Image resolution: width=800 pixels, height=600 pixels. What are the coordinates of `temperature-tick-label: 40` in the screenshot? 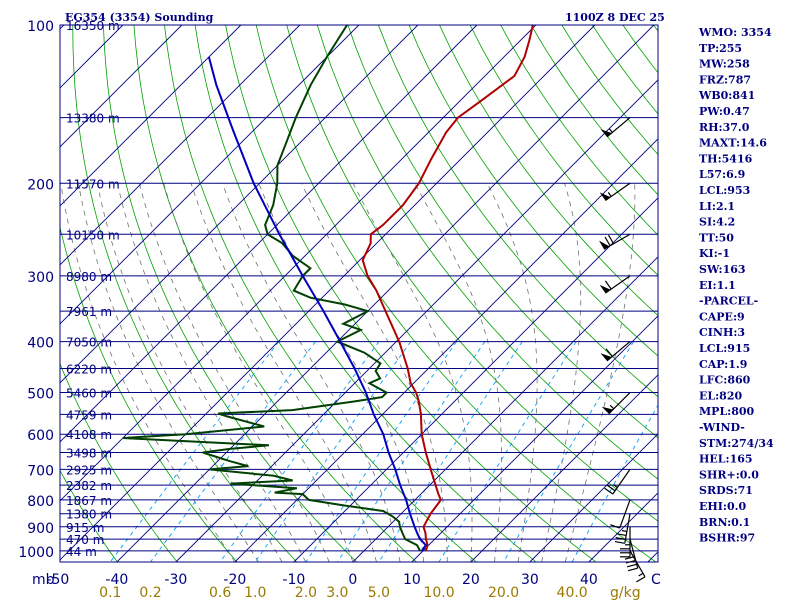 It's located at (589, 580).